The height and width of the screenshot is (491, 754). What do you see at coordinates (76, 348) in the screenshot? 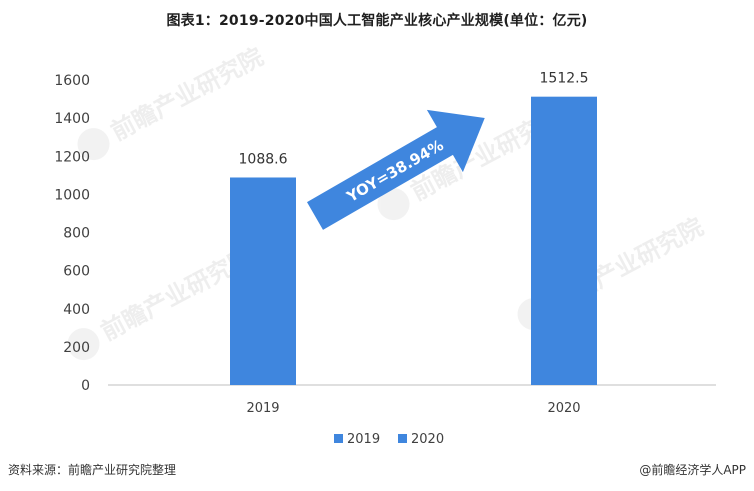
I see `y-tick-label: 200` at bounding box center [76, 348].